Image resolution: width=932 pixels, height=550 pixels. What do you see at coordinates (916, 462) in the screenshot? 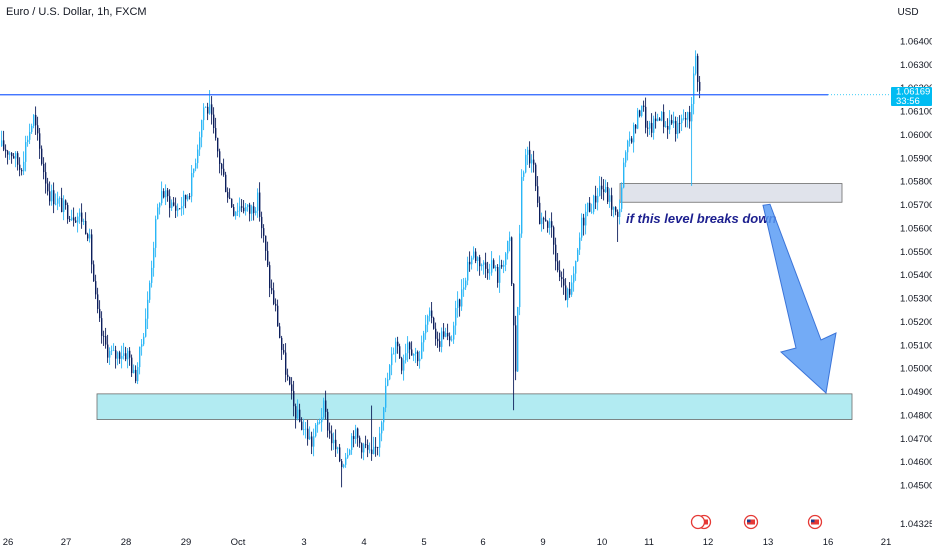
I see `price-tick-label: 1.04600` at bounding box center [916, 462].